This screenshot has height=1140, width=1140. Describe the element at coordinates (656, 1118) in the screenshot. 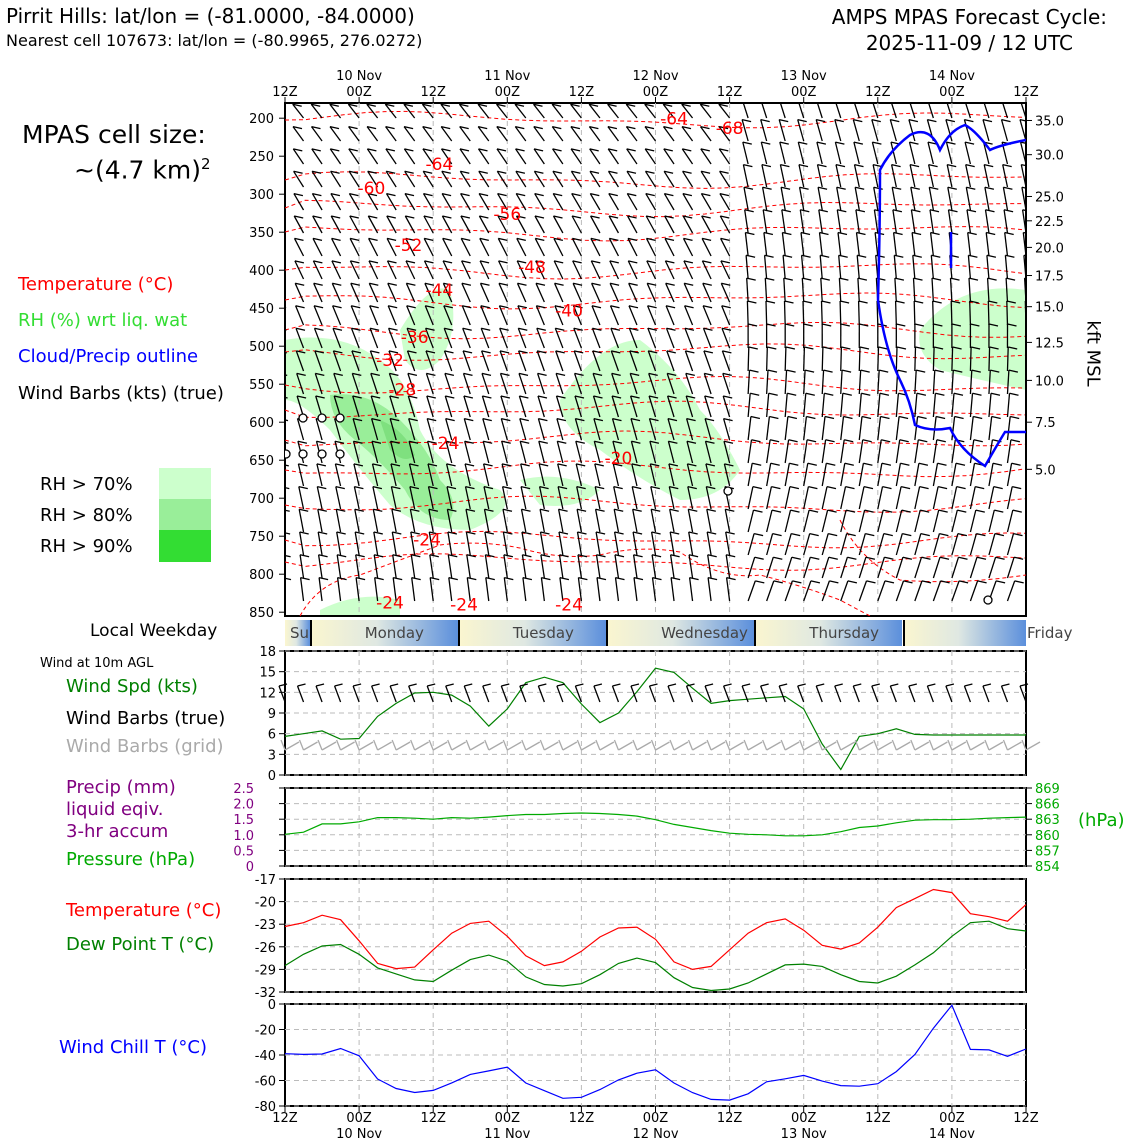

I see `bottom-time-label: 00Z` at that location.